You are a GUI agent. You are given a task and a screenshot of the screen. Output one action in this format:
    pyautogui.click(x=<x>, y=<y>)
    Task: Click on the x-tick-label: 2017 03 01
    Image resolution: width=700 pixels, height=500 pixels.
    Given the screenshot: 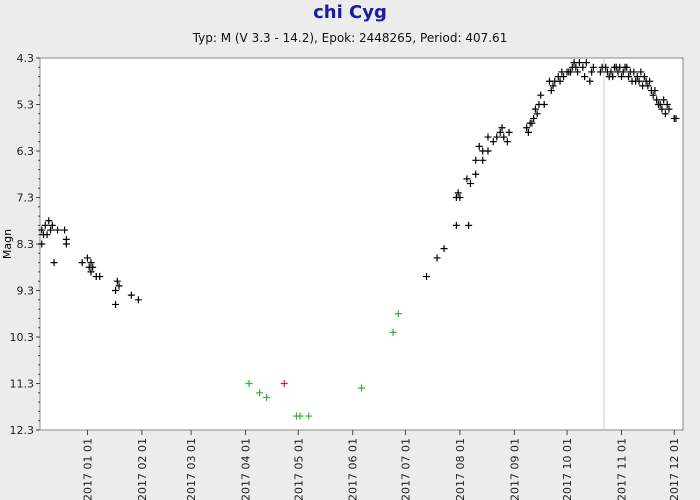 What is the action you would take?
    pyautogui.click(x=191, y=469)
    